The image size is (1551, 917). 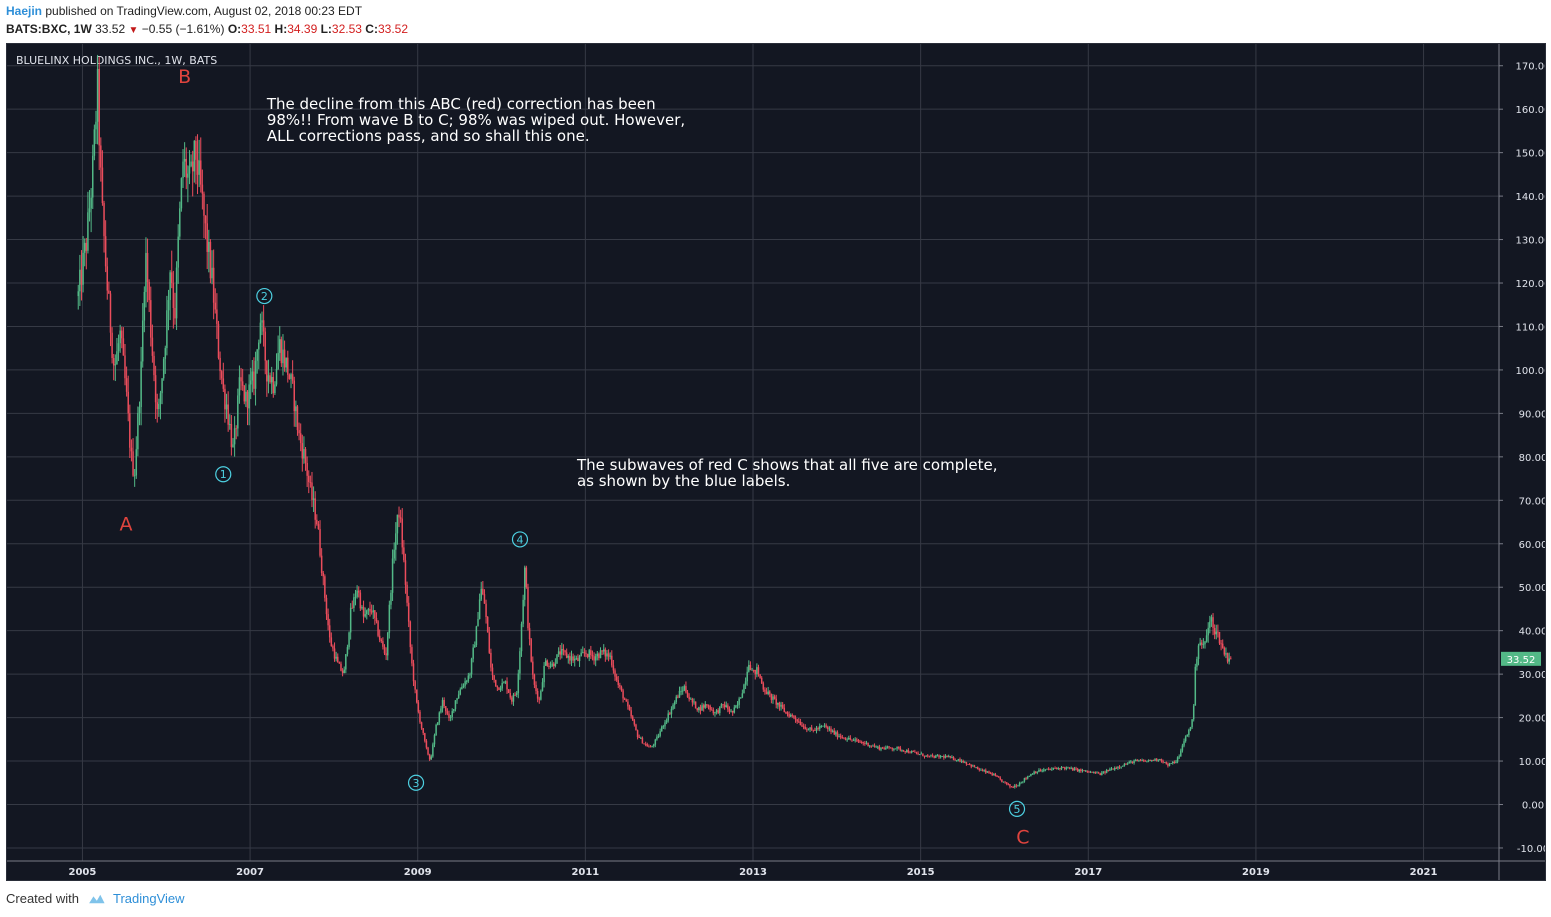 What do you see at coordinates (416, 783) in the screenshot?
I see `wave-label-blue-3: 3` at bounding box center [416, 783].